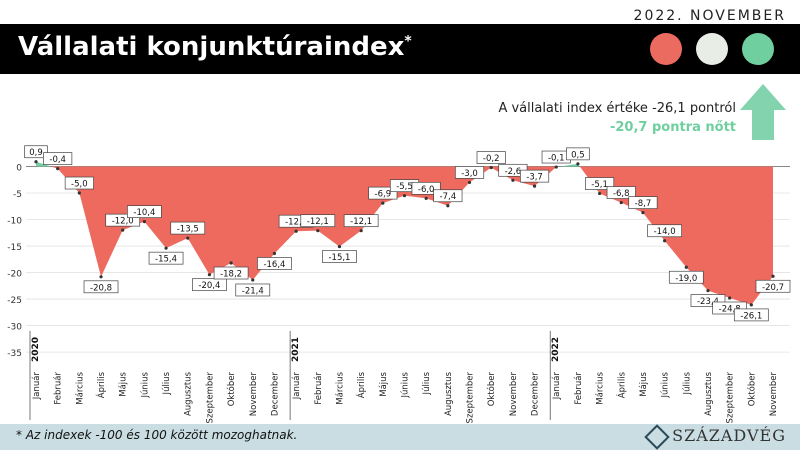  Describe the element at coordinates (599, 185) in the screenshot. I see `data-label: -5,1` at that location.